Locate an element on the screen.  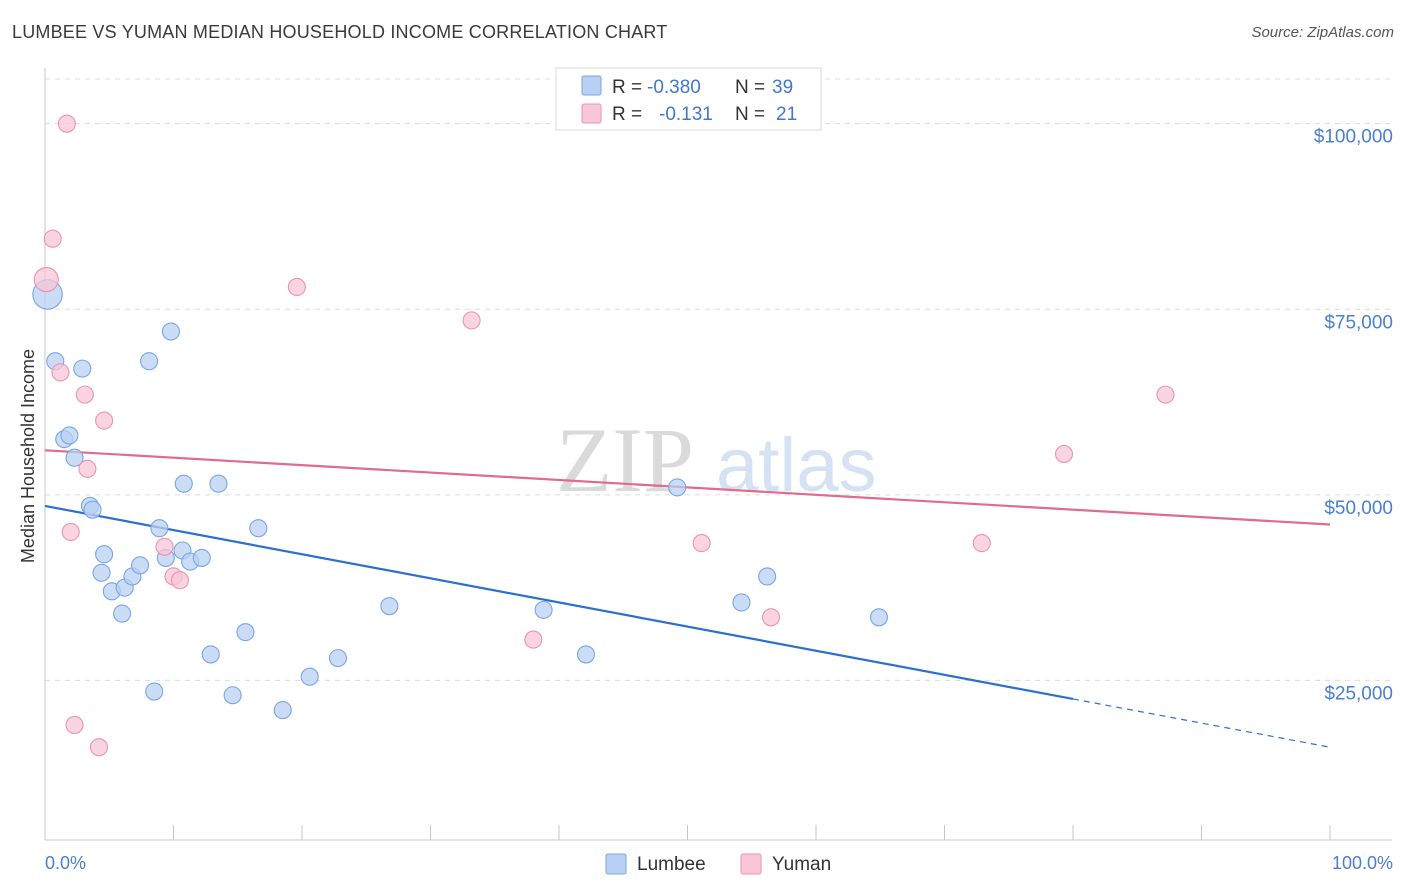
y-tick-label: $50,000 is located at coordinates (1358, 508).